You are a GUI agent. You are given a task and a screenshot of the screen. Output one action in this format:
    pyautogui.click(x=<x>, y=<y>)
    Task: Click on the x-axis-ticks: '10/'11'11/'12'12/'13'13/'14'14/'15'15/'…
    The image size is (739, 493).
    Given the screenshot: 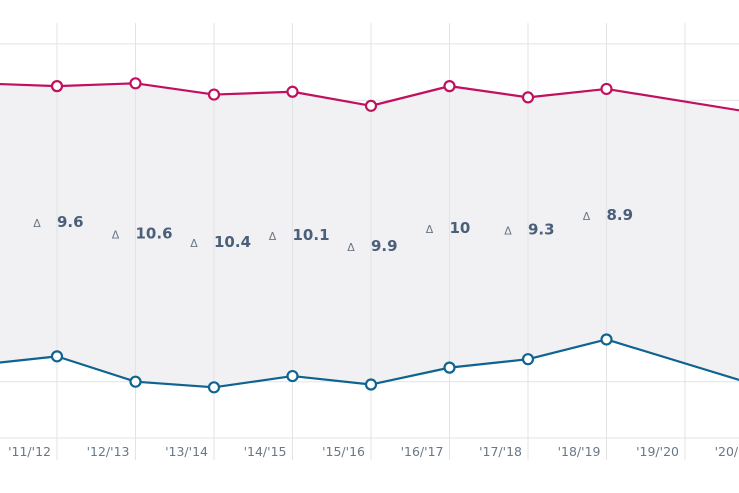 What is the action you would take?
    pyautogui.click(x=373, y=451)
    